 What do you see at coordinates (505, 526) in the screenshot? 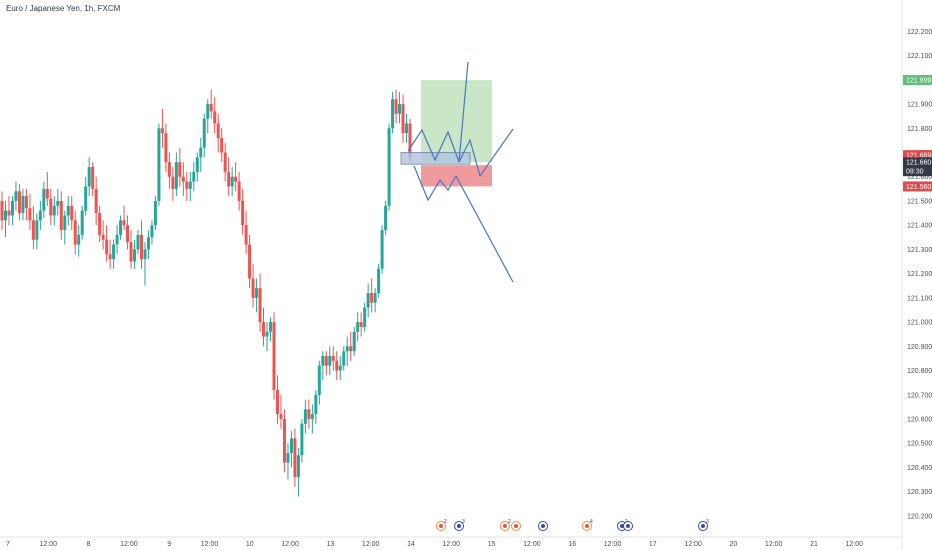
I see `event-dot` at bounding box center [505, 526].